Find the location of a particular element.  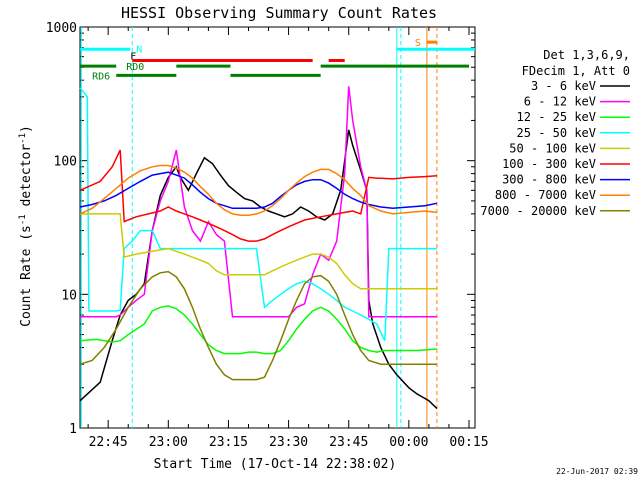

chart-title: HESSI Observing Summary Count Rates is located at coordinates (279, 13).